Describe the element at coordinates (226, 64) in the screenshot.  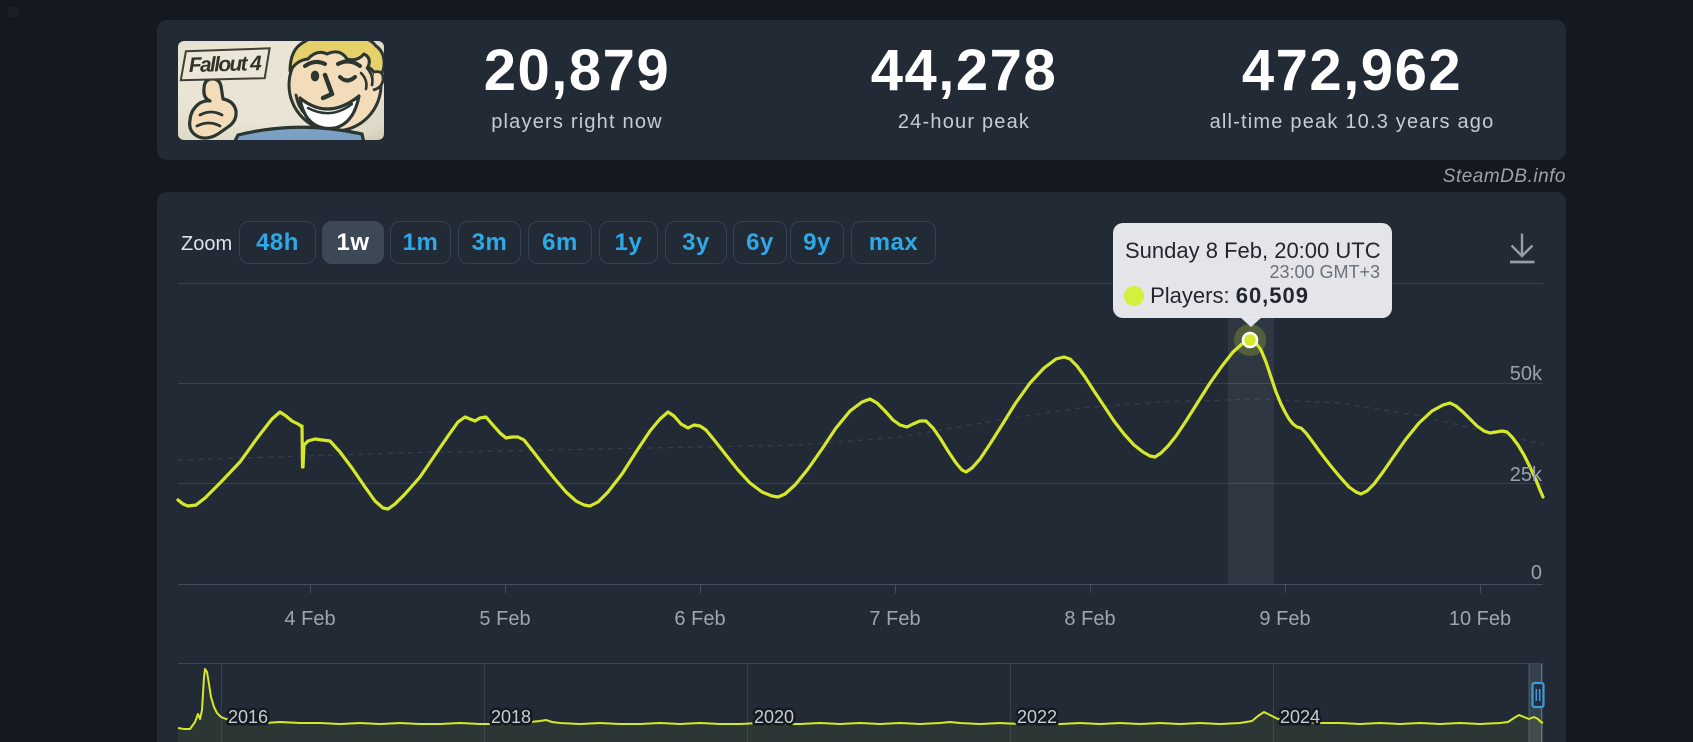
I see `svg-text: Fallout 4` at that location.